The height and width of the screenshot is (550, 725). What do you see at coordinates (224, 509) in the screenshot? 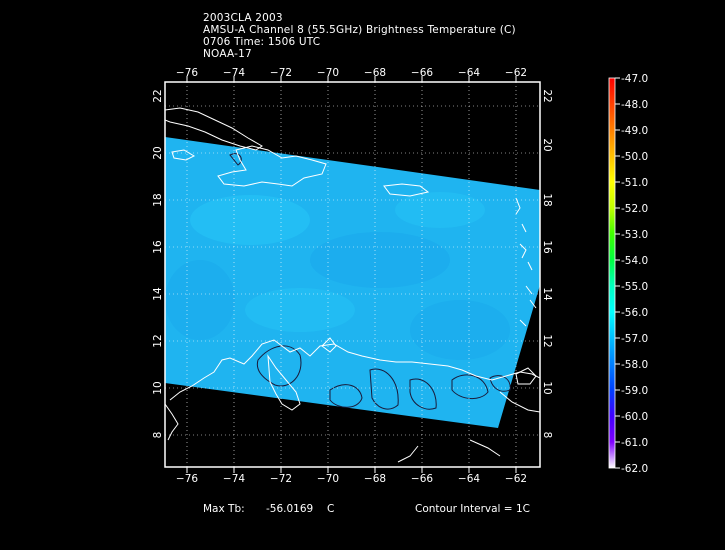
I see `max-tb-label: Max Tb:` at bounding box center [224, 509].